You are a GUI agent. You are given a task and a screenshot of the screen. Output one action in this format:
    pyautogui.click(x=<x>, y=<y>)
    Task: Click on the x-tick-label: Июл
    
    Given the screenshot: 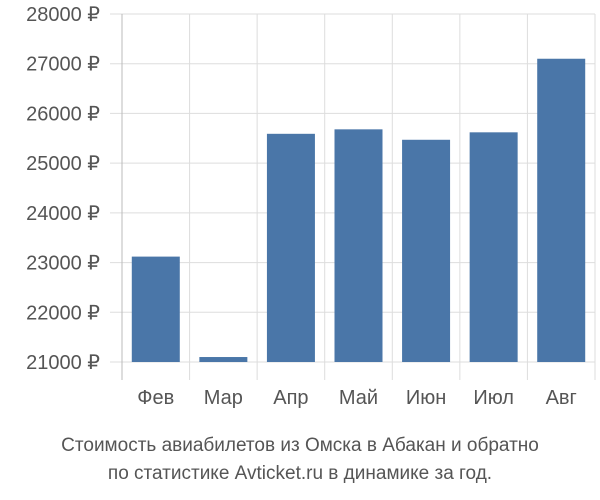 What is the action you would take?
    pyautogui.click(x=493, y=398)
    